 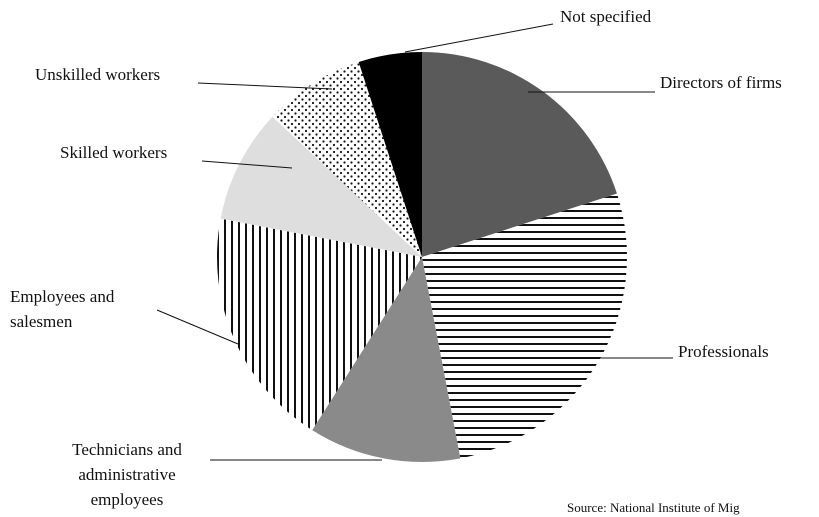 What do you see at coordinates (721, 82) in the screenshot?
I see `slice-label: Directors of firms` at bounding box center [721, 82].